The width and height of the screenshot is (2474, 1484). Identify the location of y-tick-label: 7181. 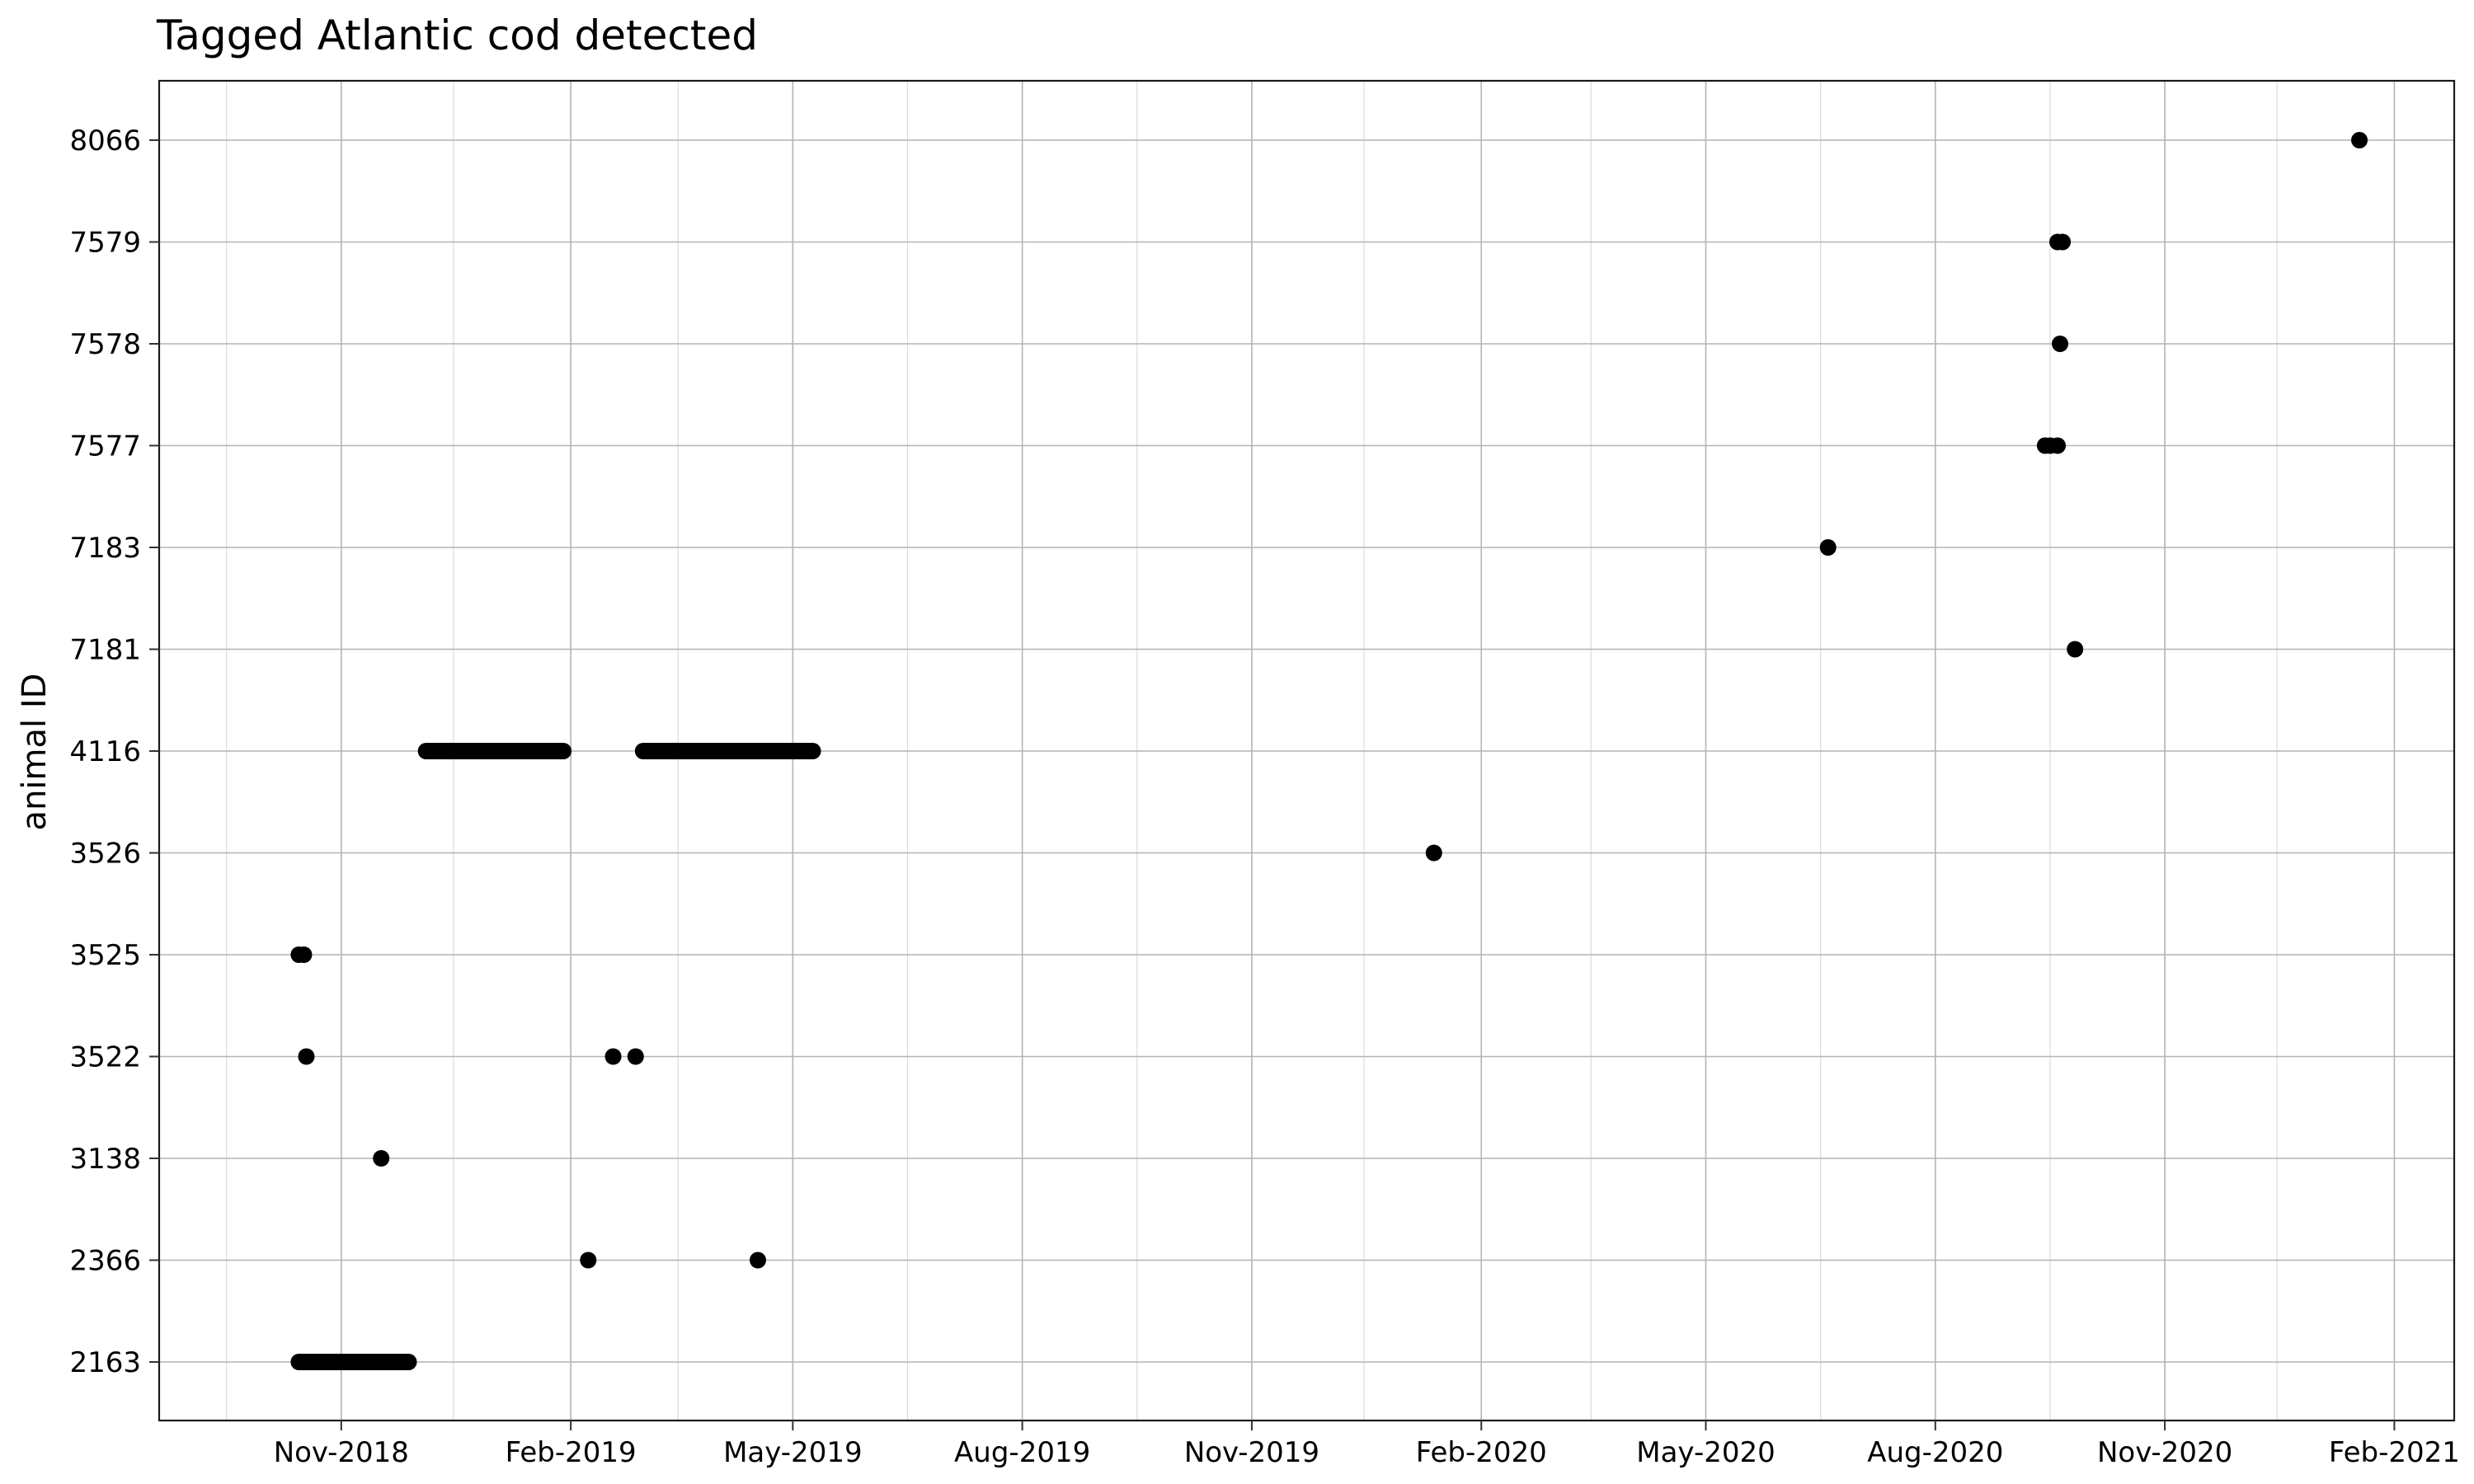
(105, 650).